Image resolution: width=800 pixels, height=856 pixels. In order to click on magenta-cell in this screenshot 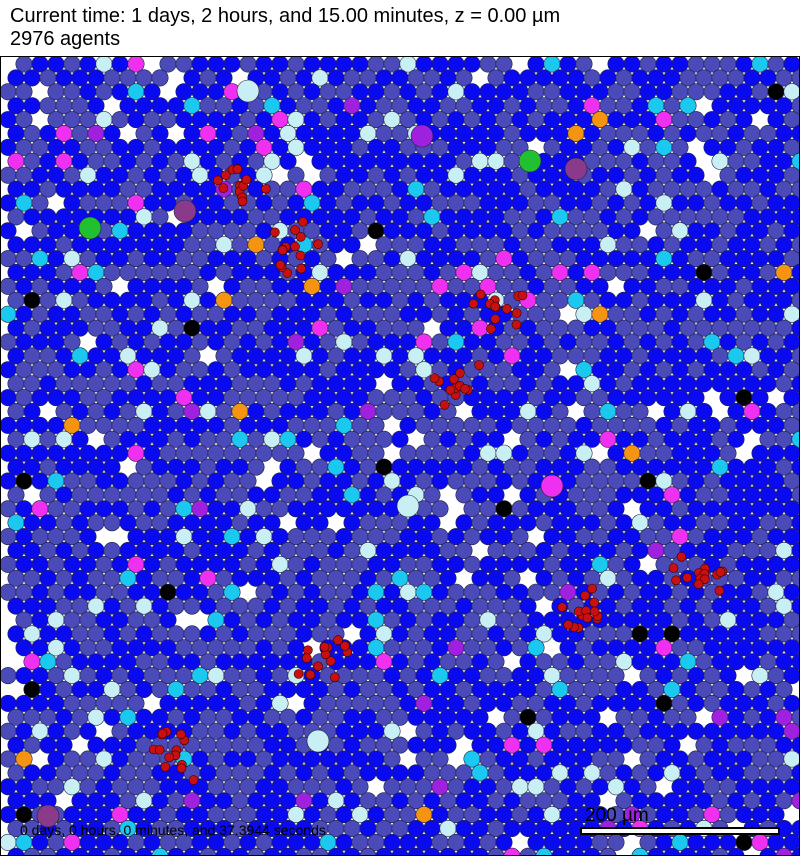, I will do `click(512, 851)`.